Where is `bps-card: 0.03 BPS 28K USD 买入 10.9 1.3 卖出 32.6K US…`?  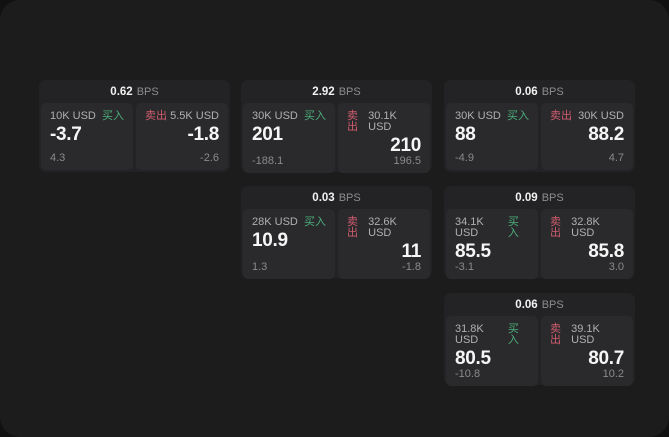 bps-card: 0.03 BPS 28K USD 买入 10.9 1.3 卖出 32.6K US… is located at coordinates (336, 232).